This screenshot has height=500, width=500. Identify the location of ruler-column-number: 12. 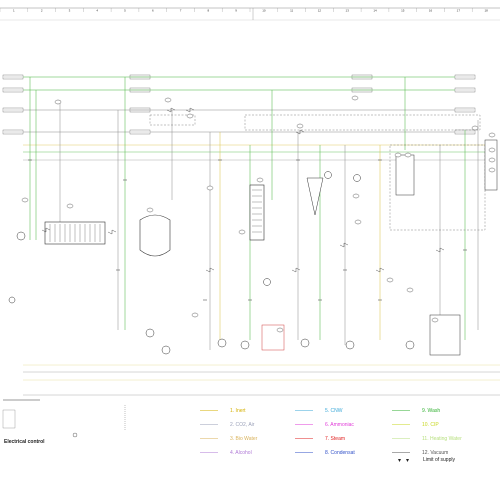
(320, 11).